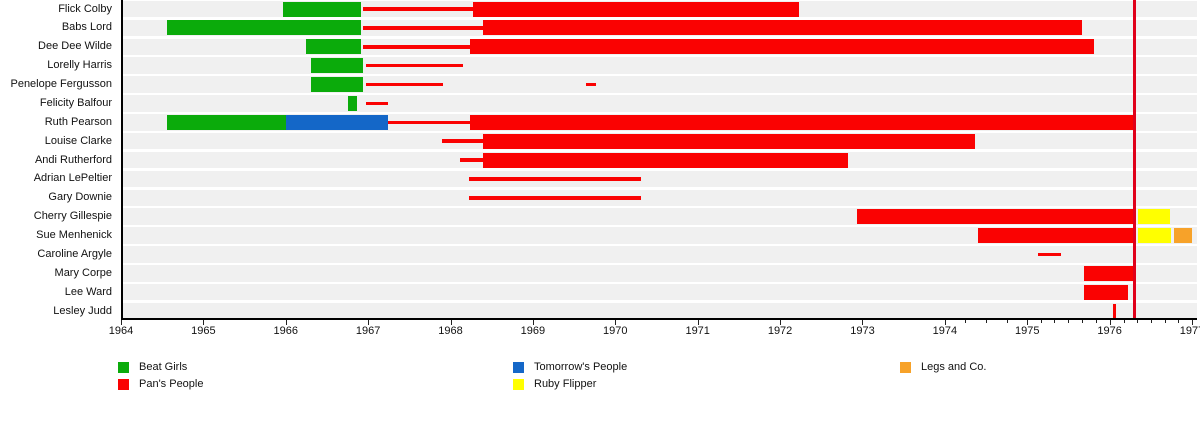 The width and height of the screenshot is (1200, 440). Describe the element at coordinates (336, 122) in the screenshot. I see `bar-tomorrows-people` at that location.